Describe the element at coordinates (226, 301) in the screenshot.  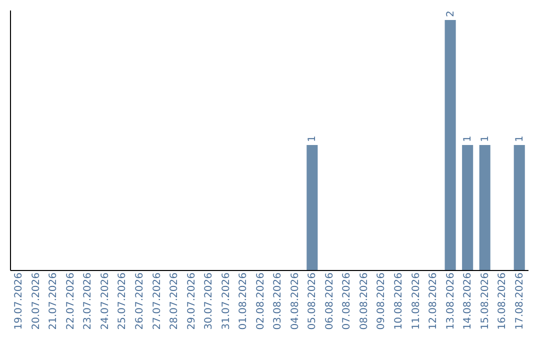
I see `x-tick-label: 31.07.2026` at that location.